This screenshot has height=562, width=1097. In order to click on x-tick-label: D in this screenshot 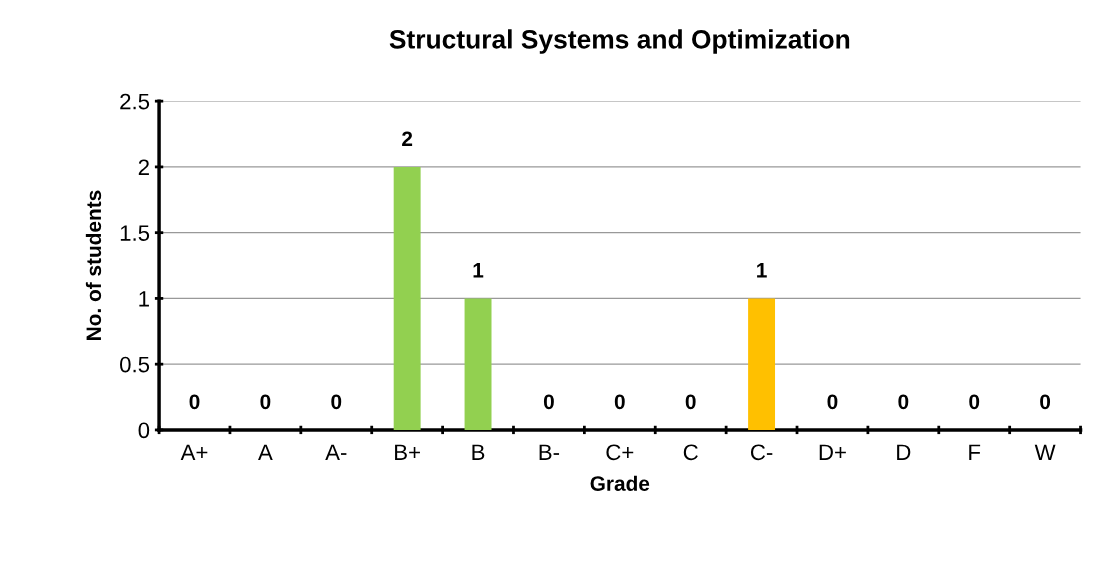, I will do `click(904, 452)`.